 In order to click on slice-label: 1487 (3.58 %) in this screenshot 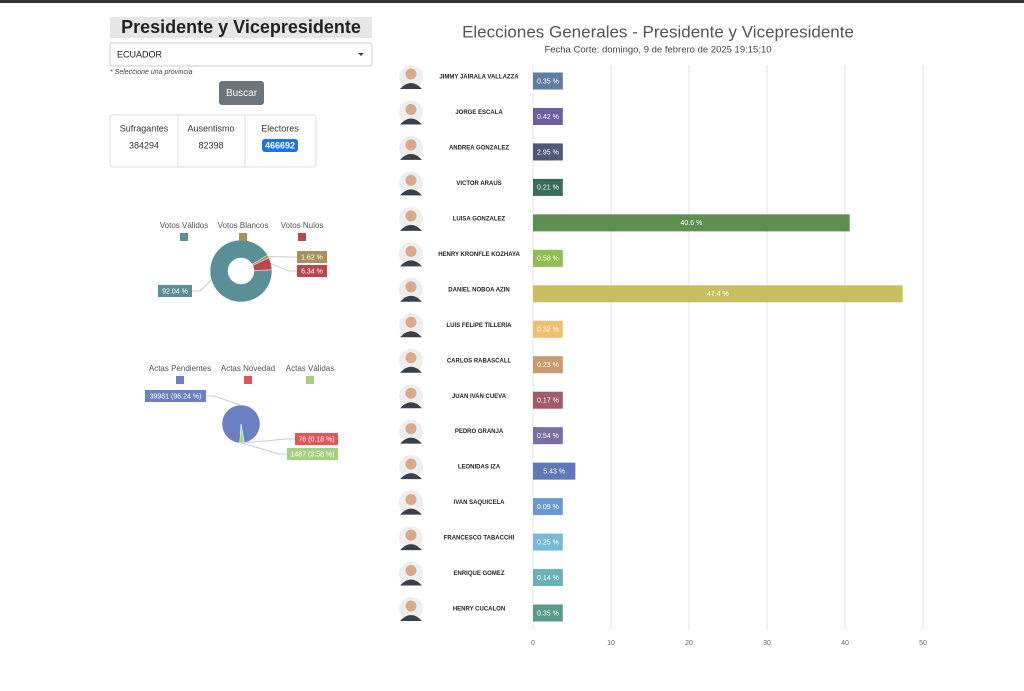, I will do `click(313, 454)`.